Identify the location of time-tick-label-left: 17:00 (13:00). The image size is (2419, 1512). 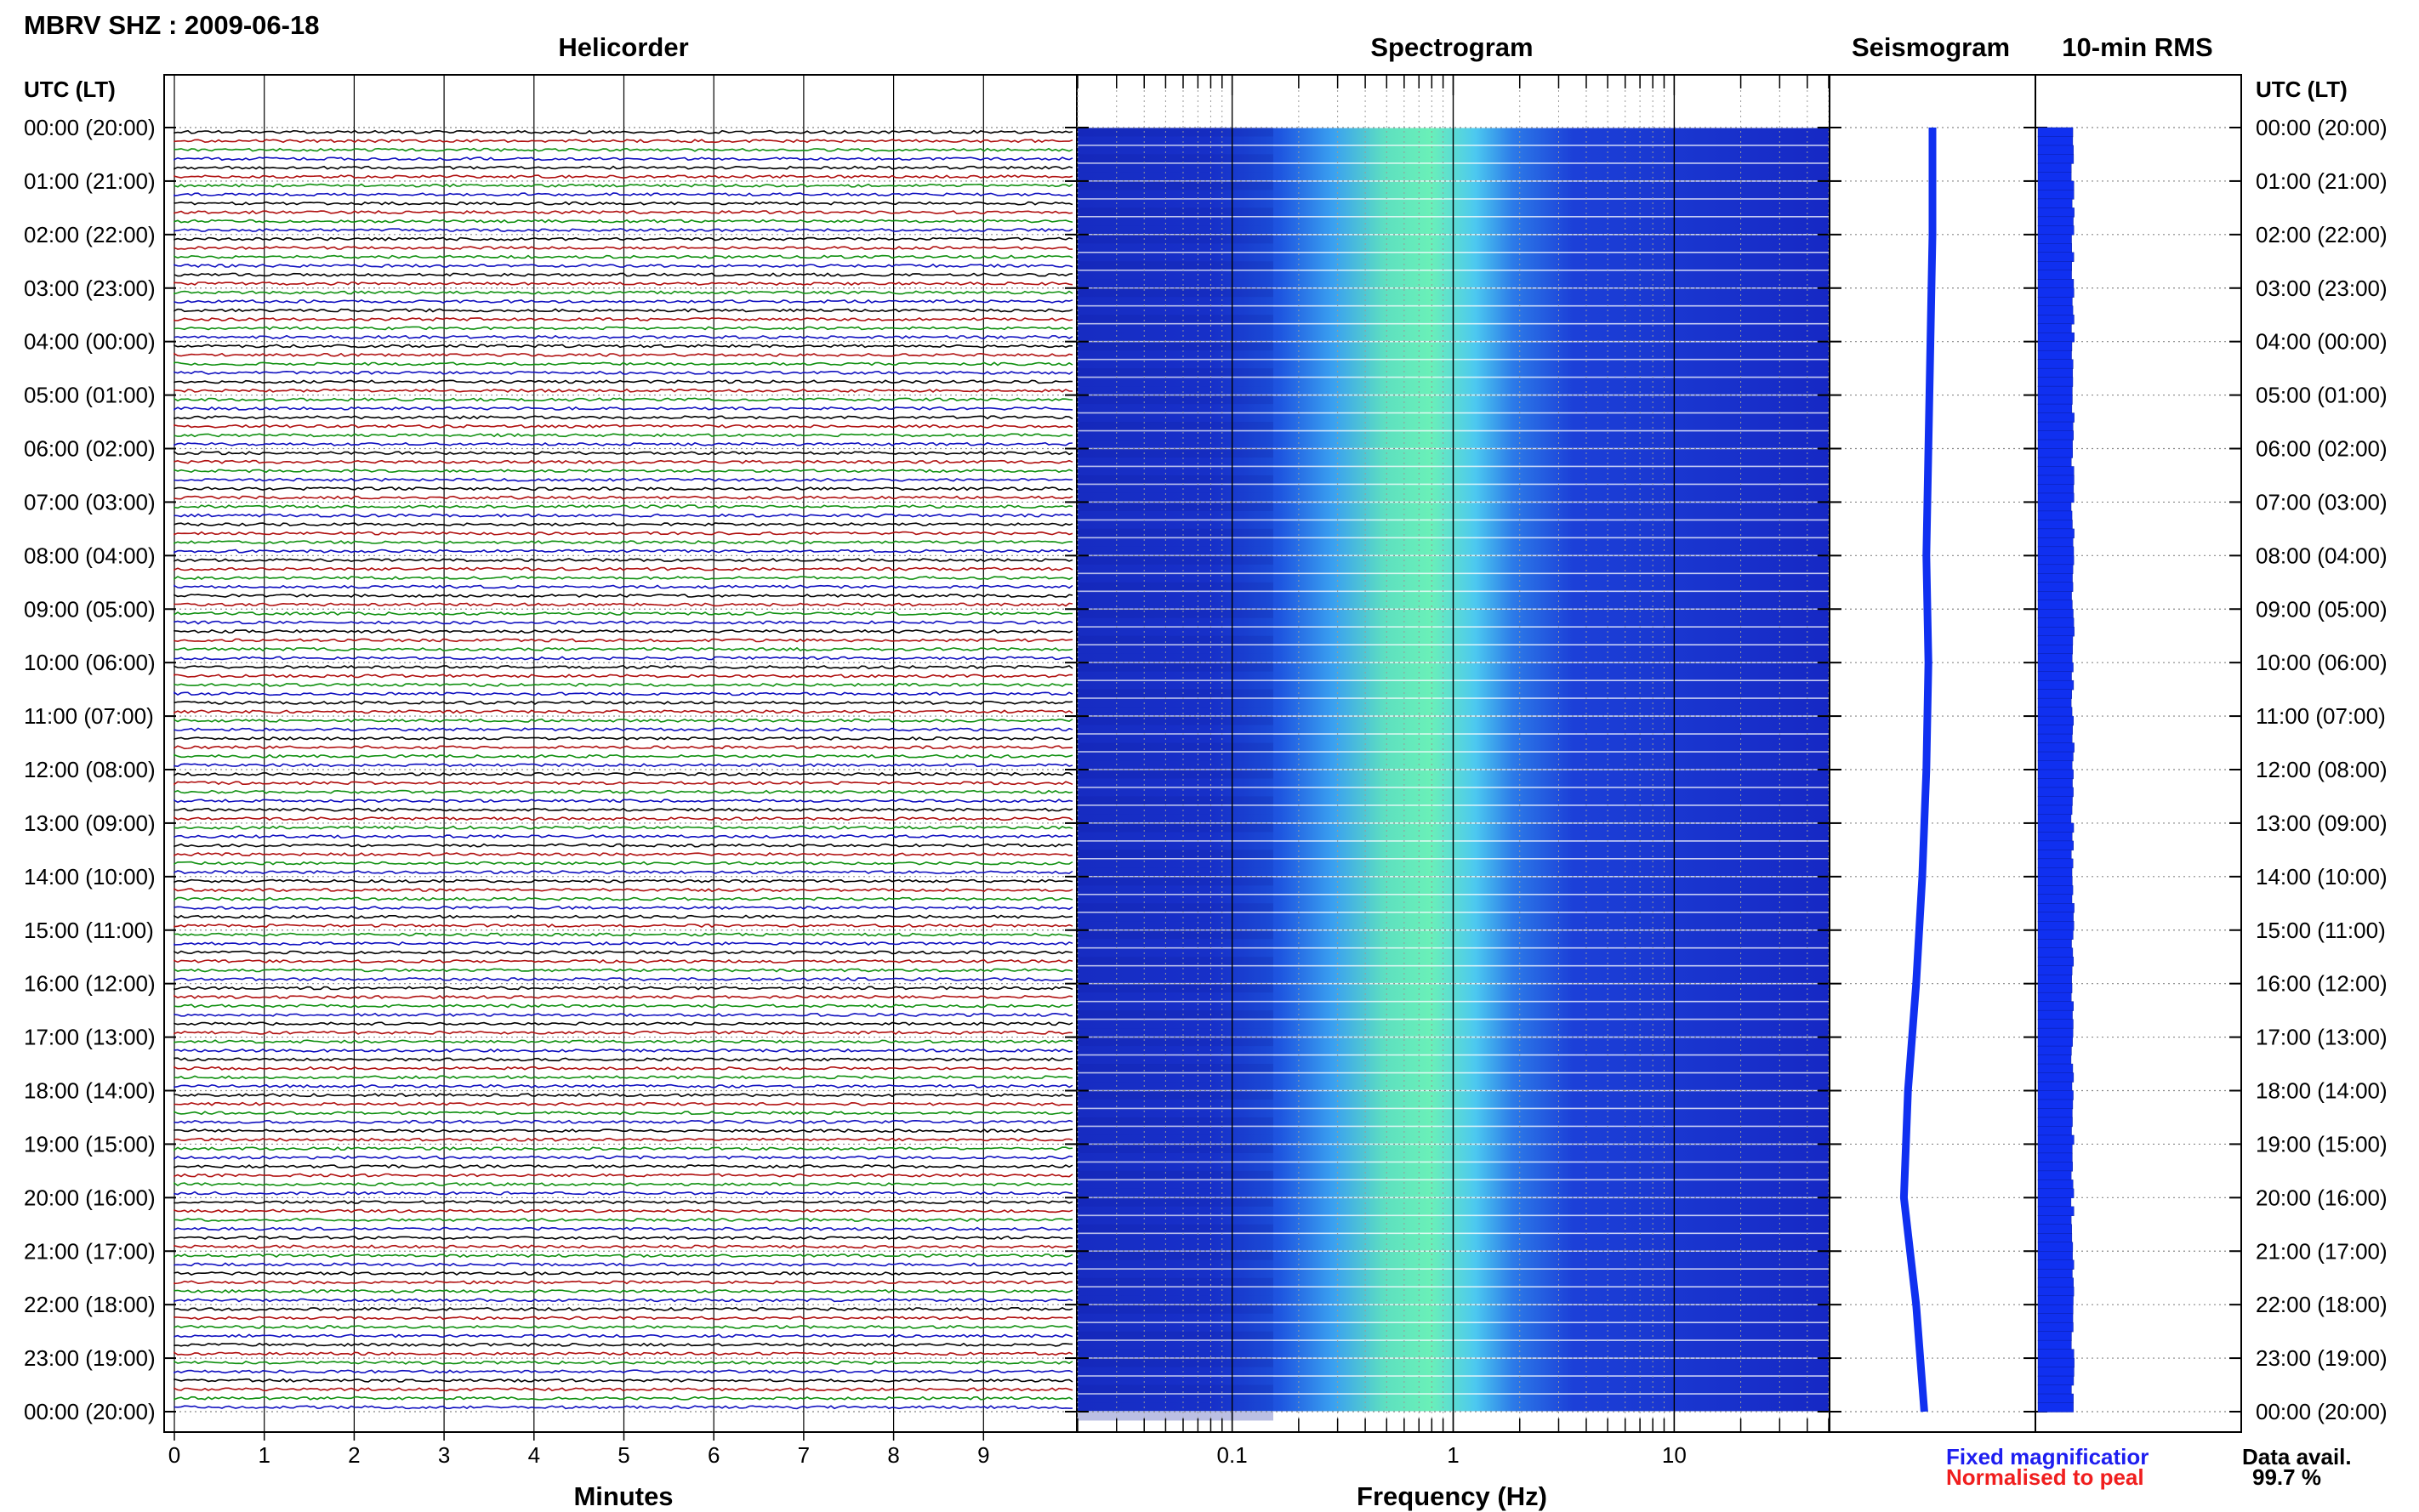
(90, 1037).